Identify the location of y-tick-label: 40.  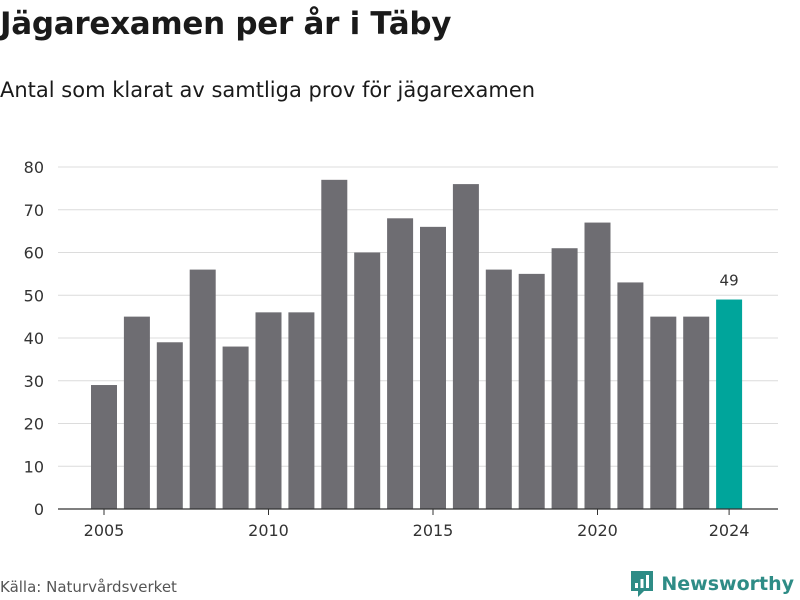
(34, 338).